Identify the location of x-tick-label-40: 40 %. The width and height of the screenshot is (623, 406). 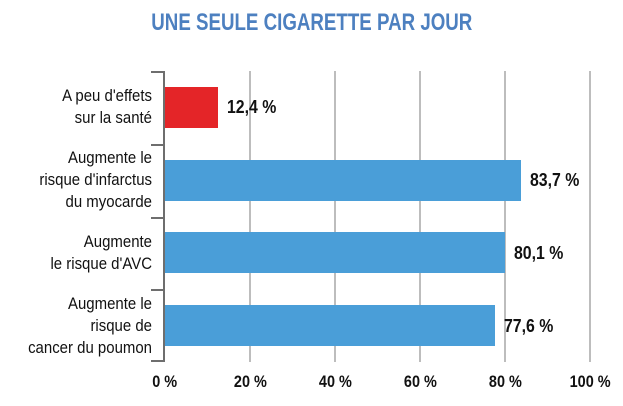
(335, 382).